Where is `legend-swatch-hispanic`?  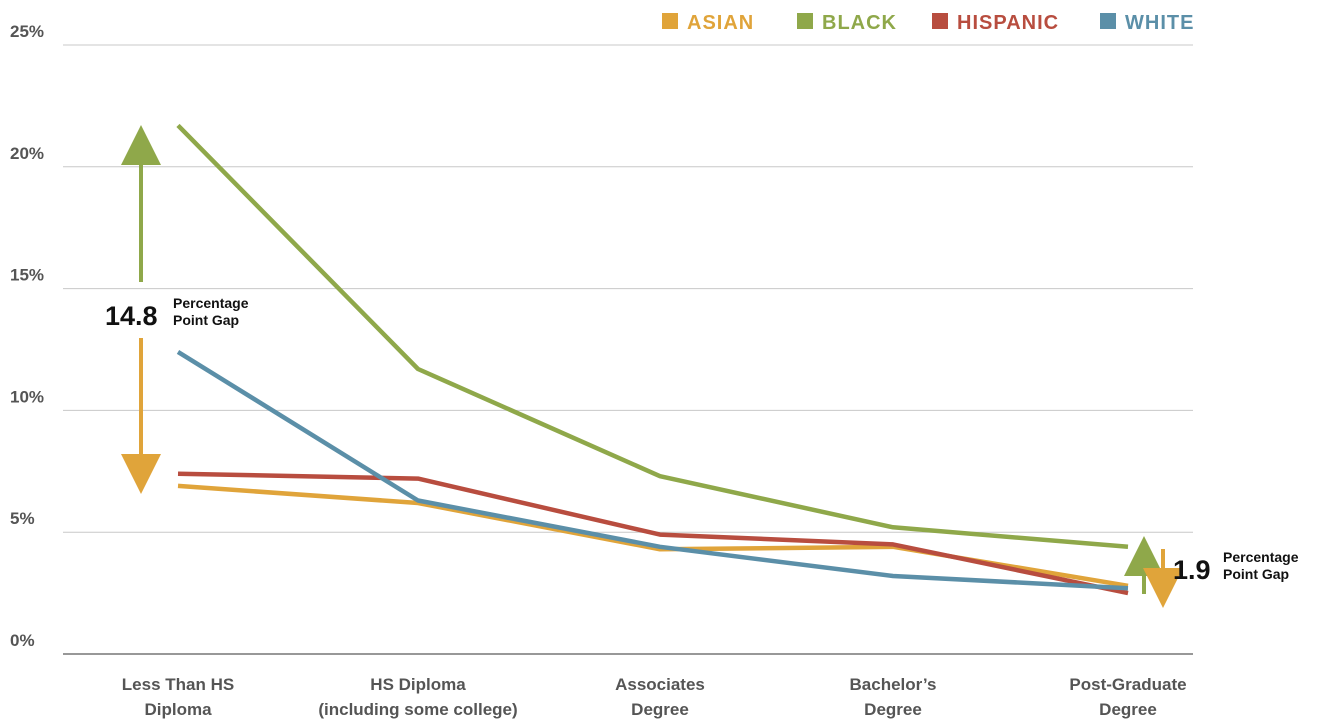
legend-swatch-hispanic is located at coordinates (940, 21).